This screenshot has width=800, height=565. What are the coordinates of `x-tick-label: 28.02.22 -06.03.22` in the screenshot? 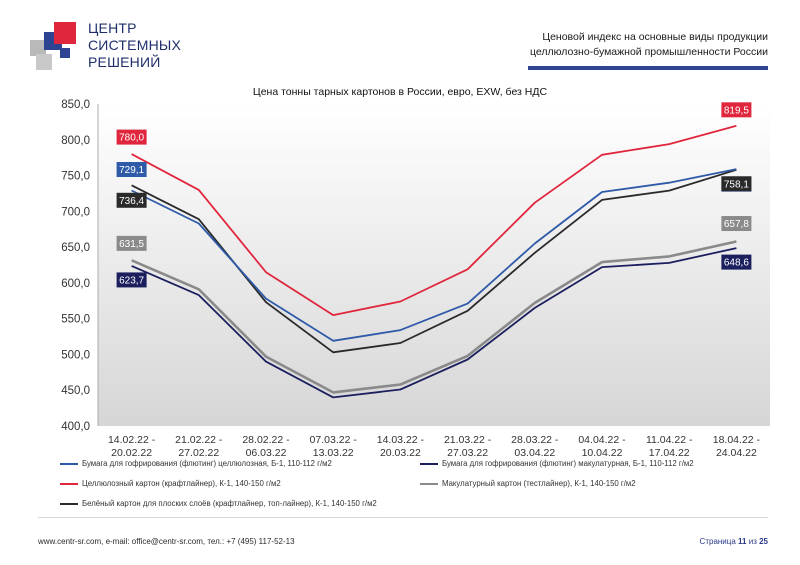 It's located at (266, 446).